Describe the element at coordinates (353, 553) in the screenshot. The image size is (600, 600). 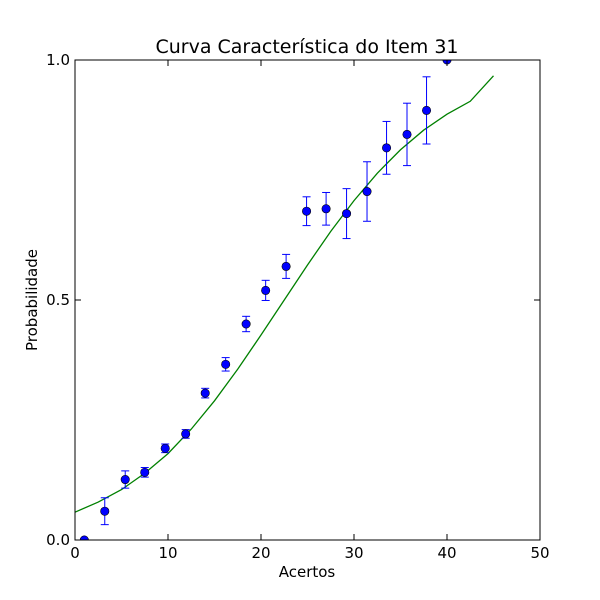
I see `x-tick-label: 30` at that location.